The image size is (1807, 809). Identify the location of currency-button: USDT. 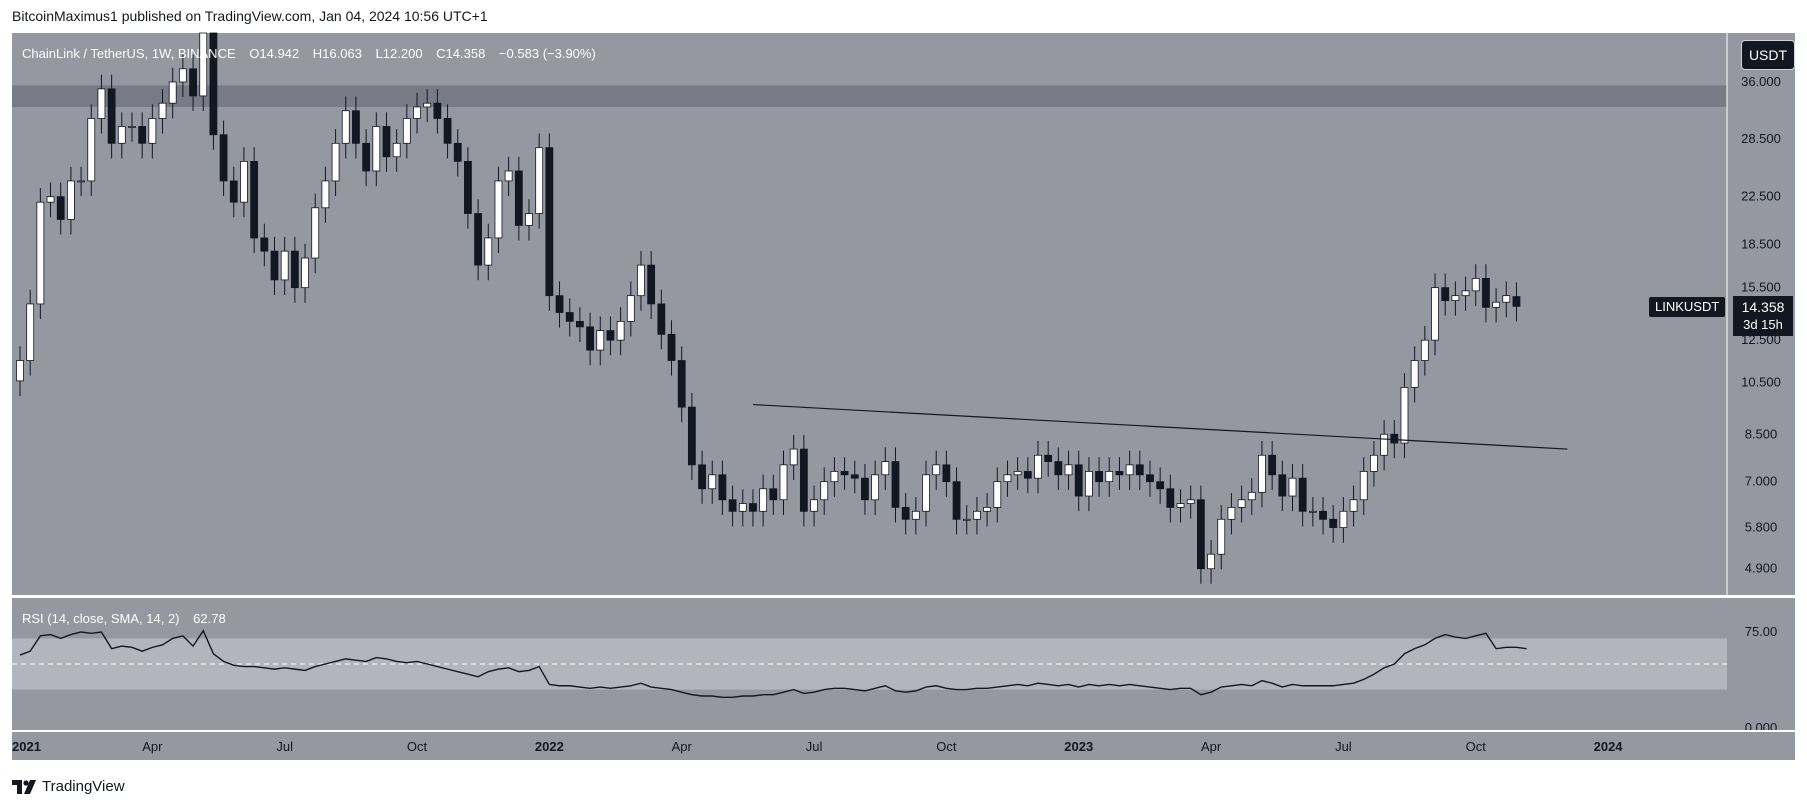
(1768, 55).